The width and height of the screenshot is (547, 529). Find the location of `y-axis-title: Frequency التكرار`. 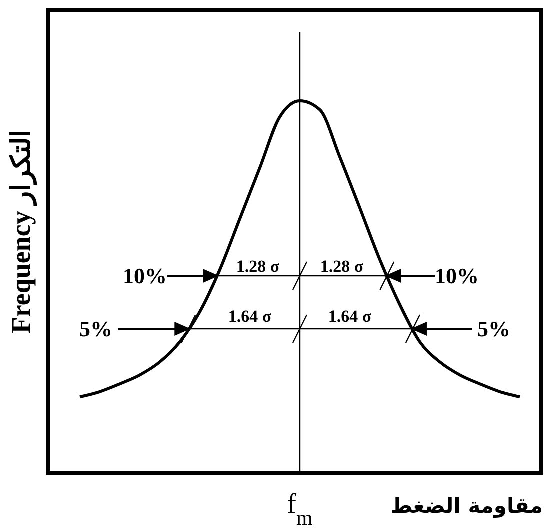

y-axis-title: Frequency التكرار is located at coordinates (22, 231).